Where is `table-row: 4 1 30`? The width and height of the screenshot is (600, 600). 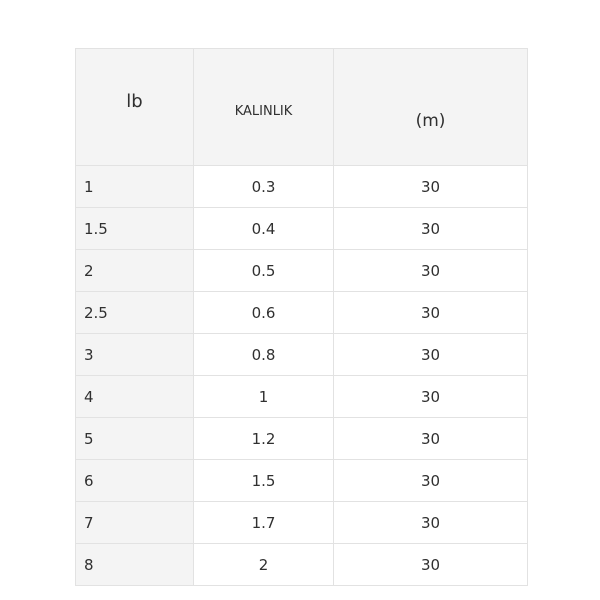
table-row: 4 1 30 is located at coordinates (301, 396).